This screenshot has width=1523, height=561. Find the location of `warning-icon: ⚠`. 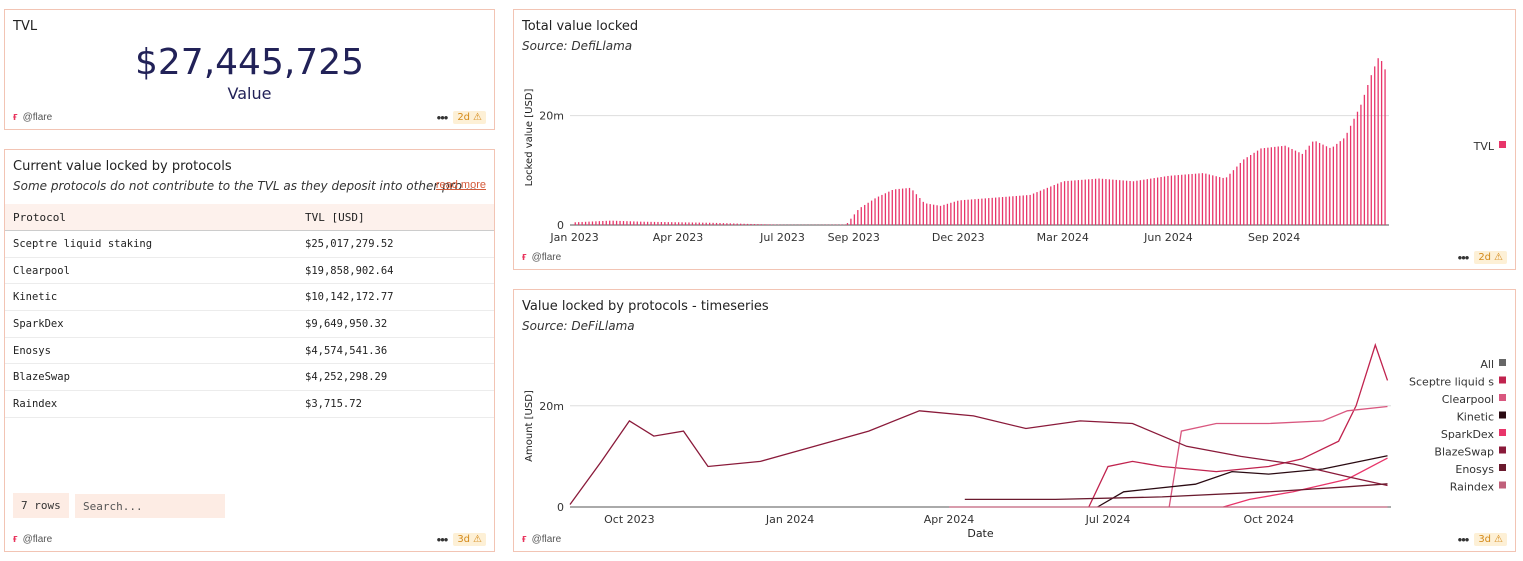

warning-icon: ⚠ is located at coordinates (1498, 257).